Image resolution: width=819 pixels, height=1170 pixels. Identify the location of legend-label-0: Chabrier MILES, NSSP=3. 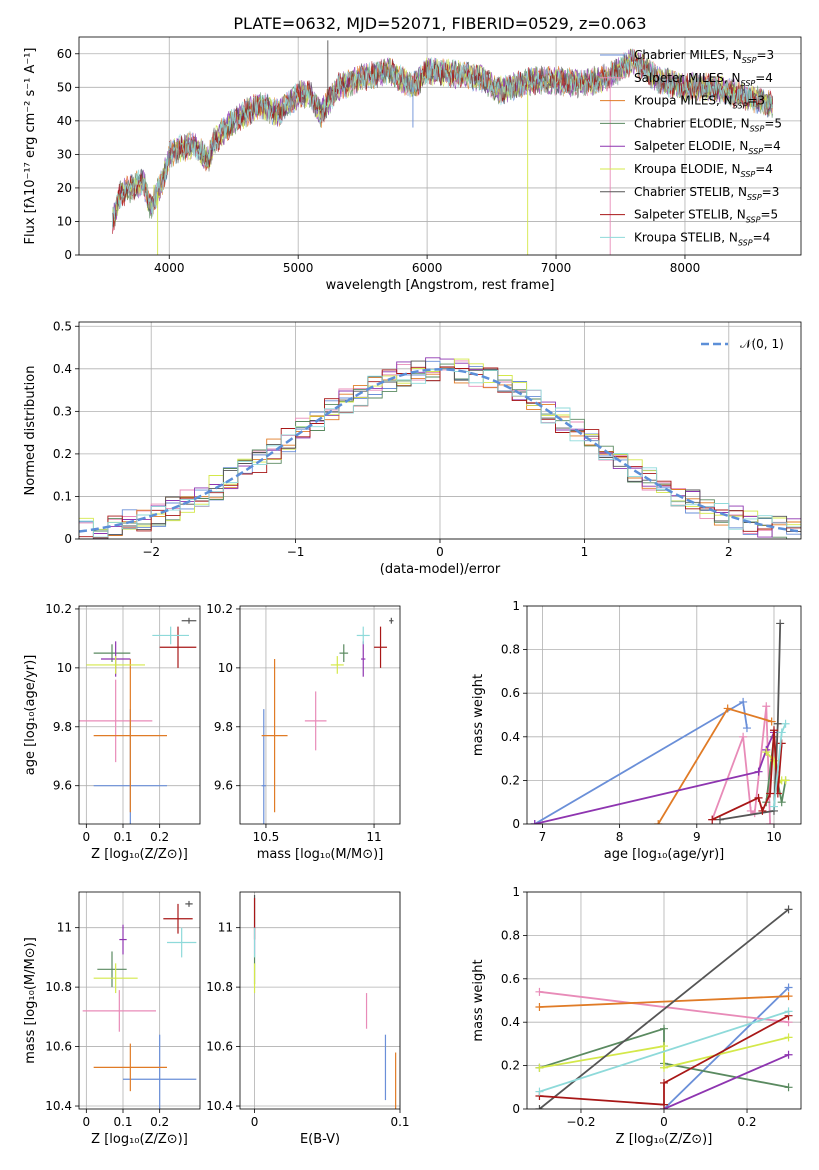
(704, 56).